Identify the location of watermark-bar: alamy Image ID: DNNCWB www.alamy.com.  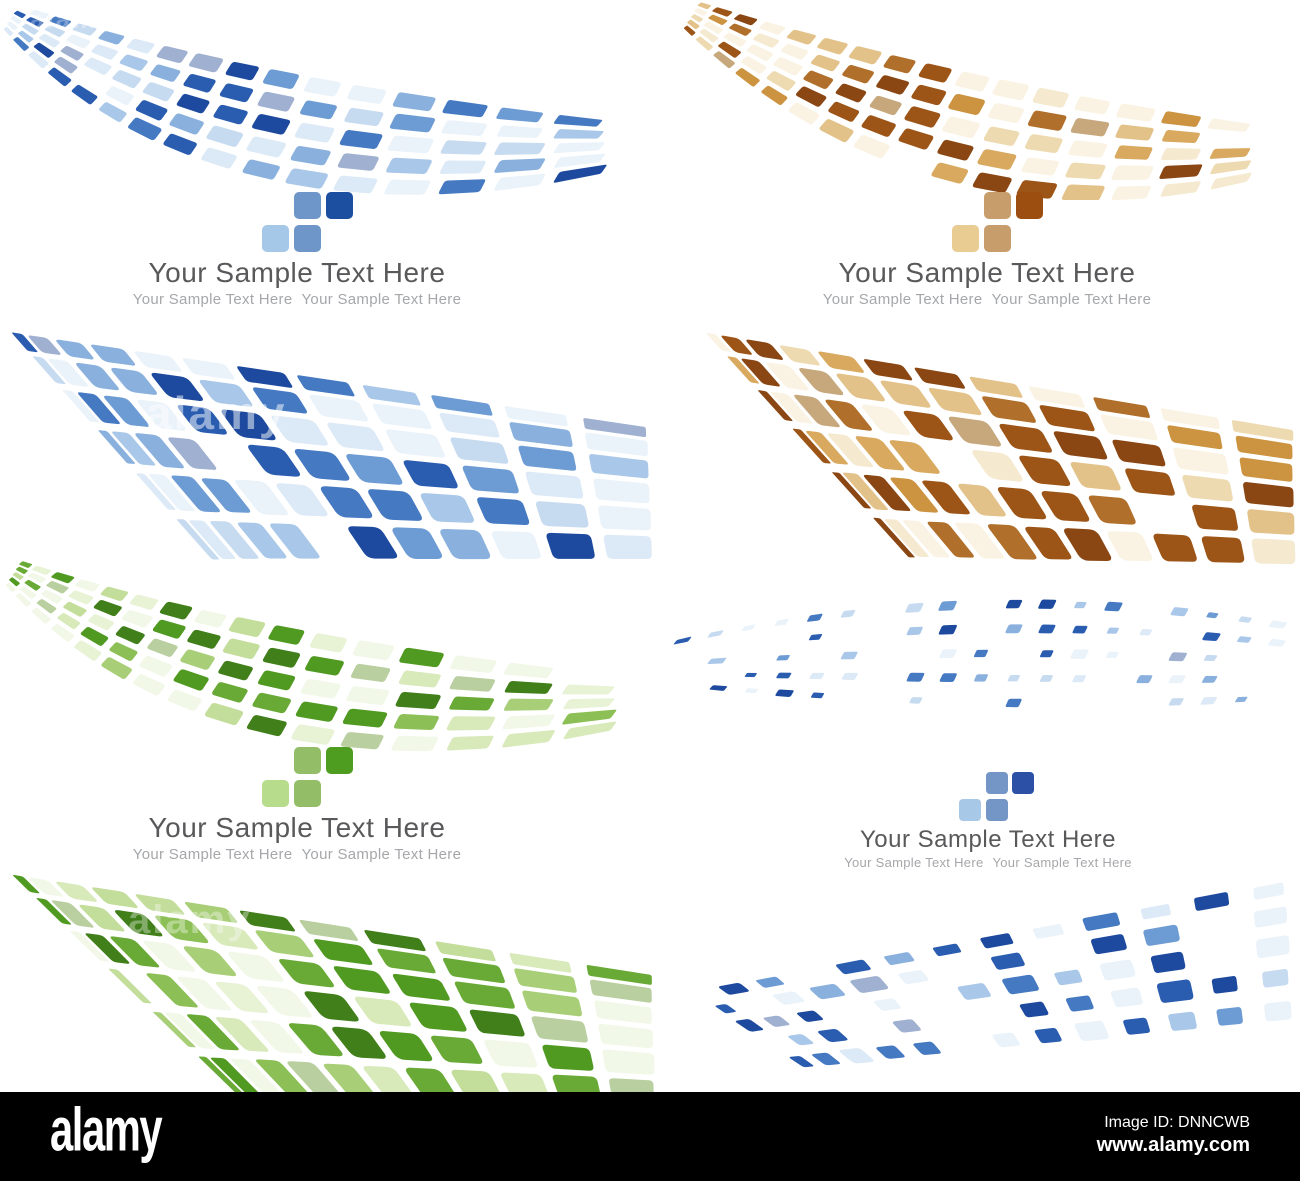
(650, 1136).